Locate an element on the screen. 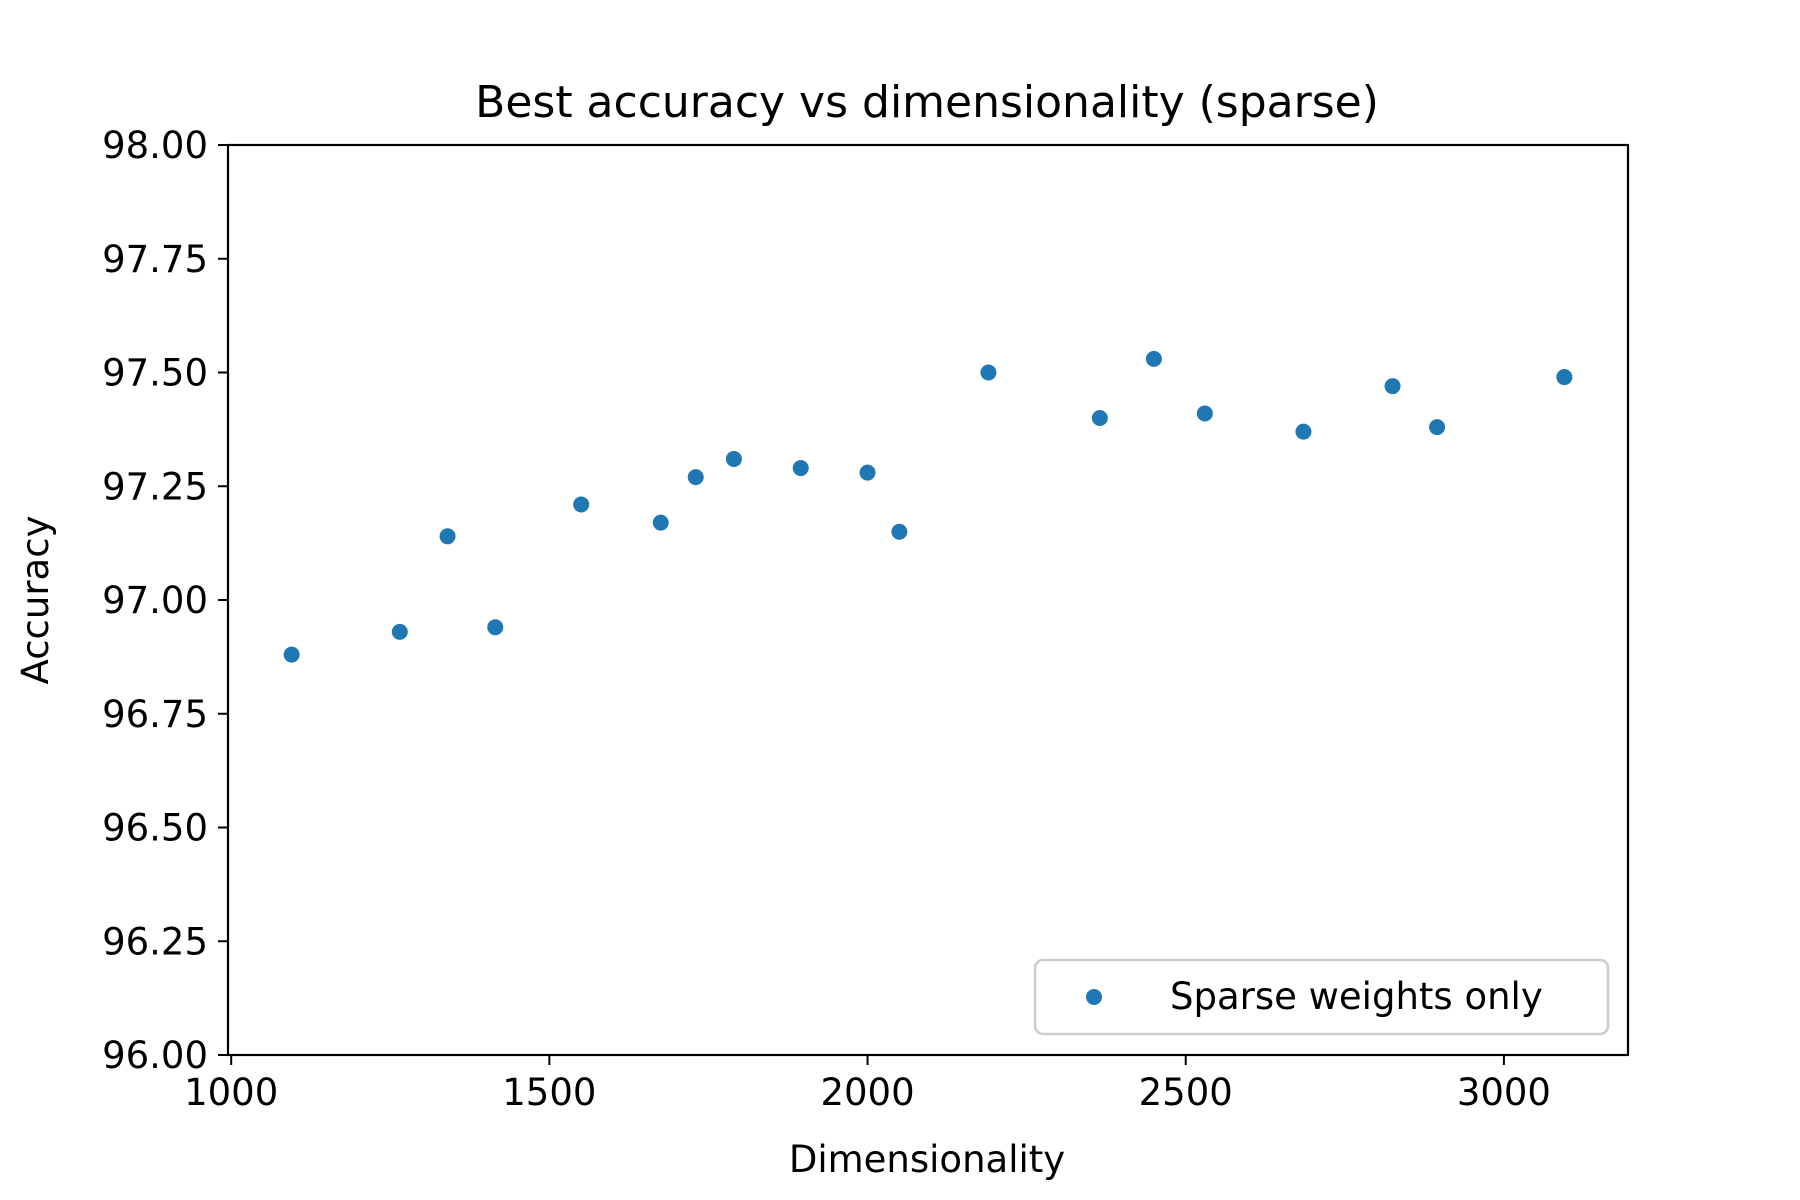 The image size is (1800, 1200). legend-frame is located at coordinates (1321, 997).